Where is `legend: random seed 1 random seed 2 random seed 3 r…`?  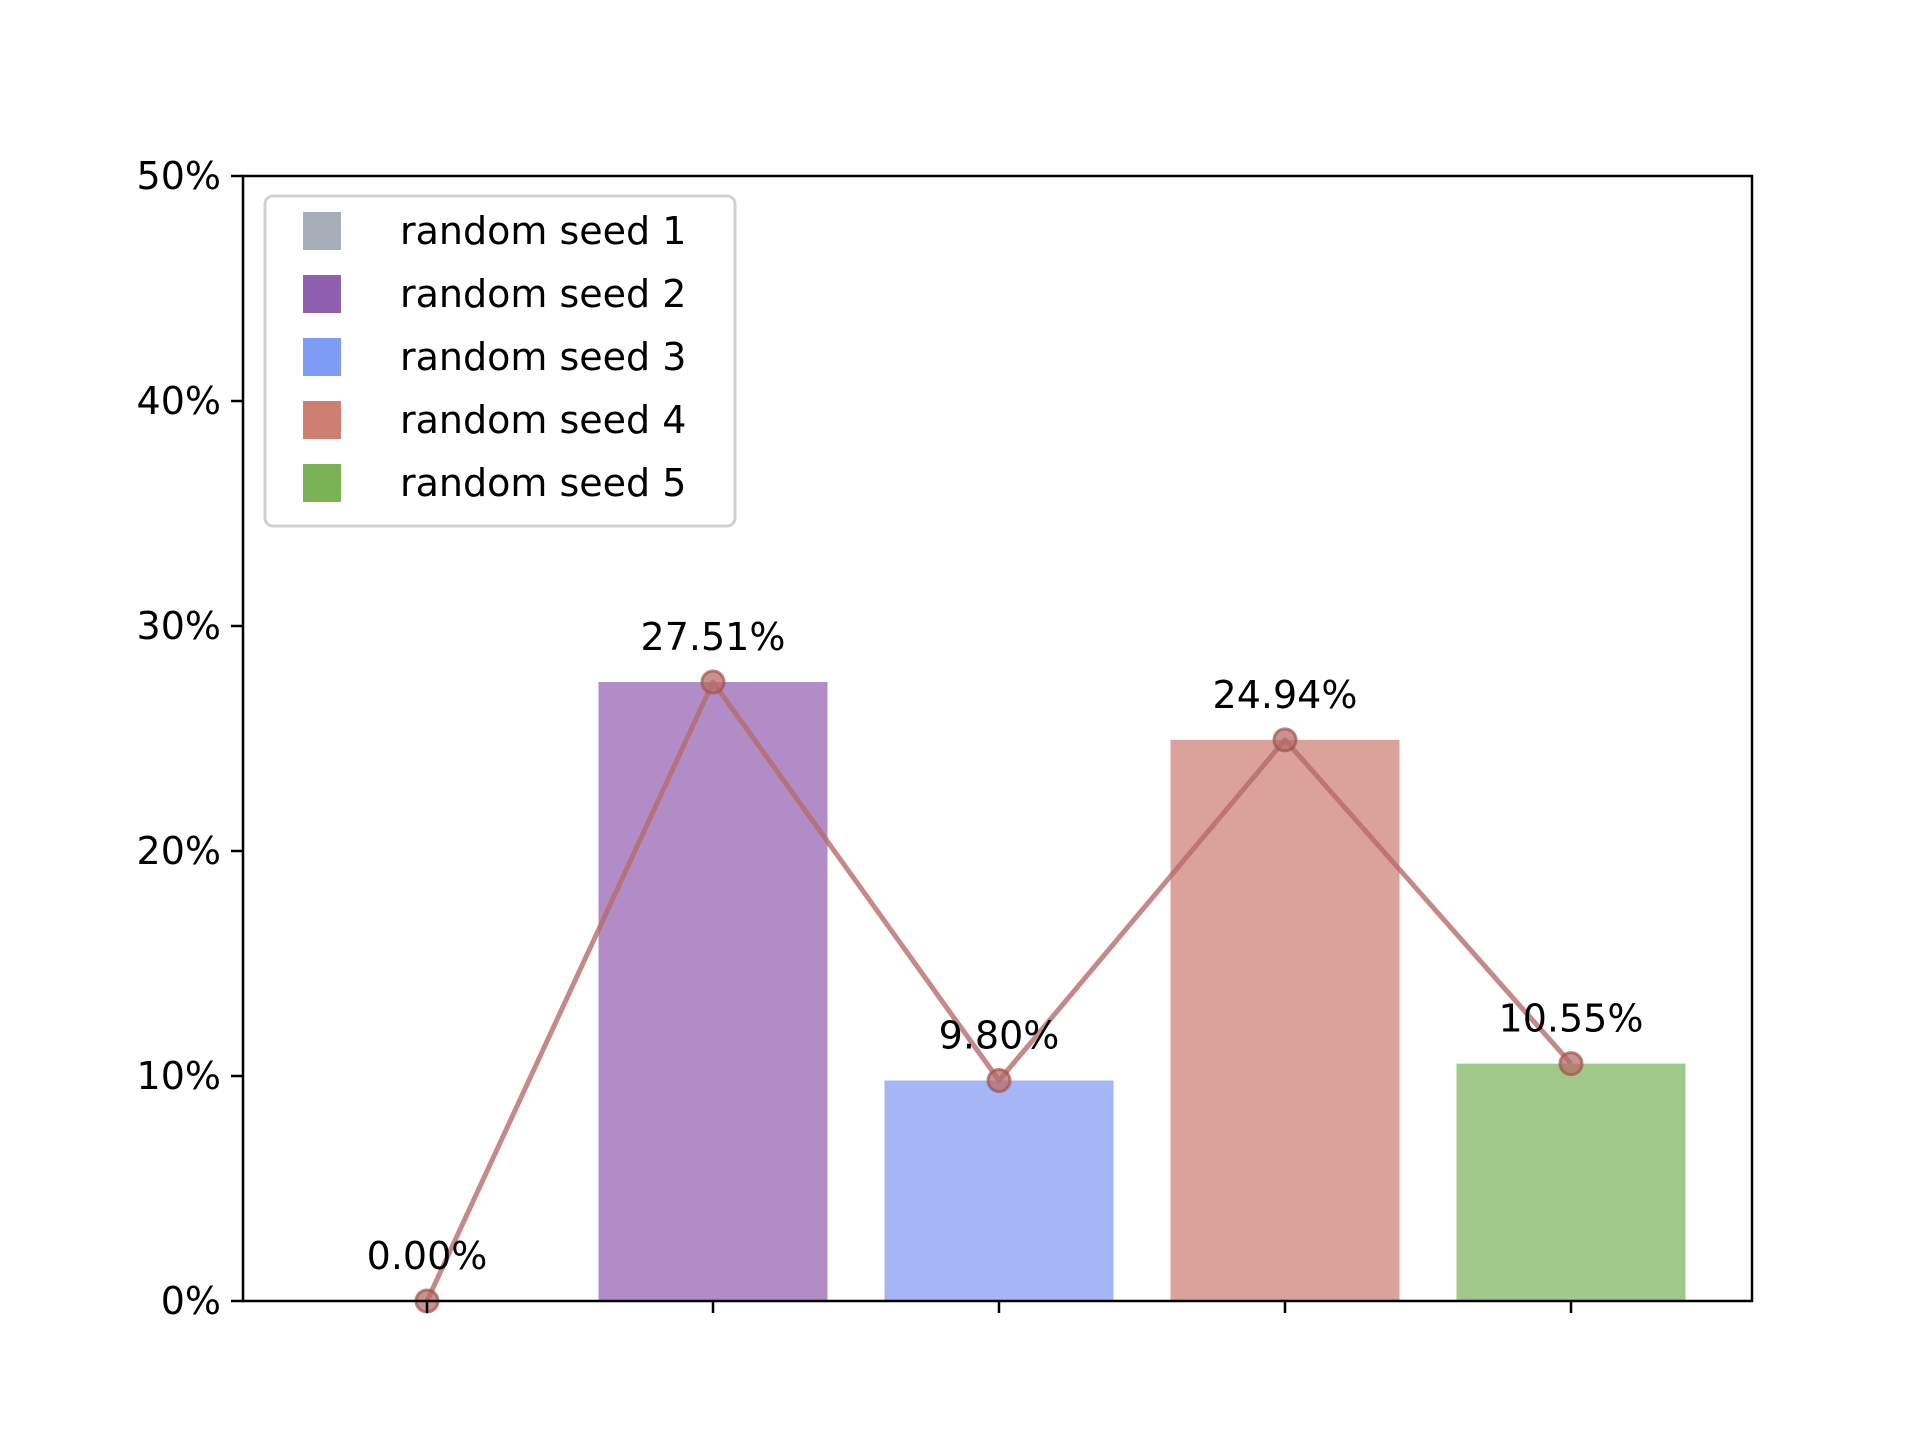 legend: random seed 1 random seed 2 random seed 3 r… is located at coordinates (500, 361).